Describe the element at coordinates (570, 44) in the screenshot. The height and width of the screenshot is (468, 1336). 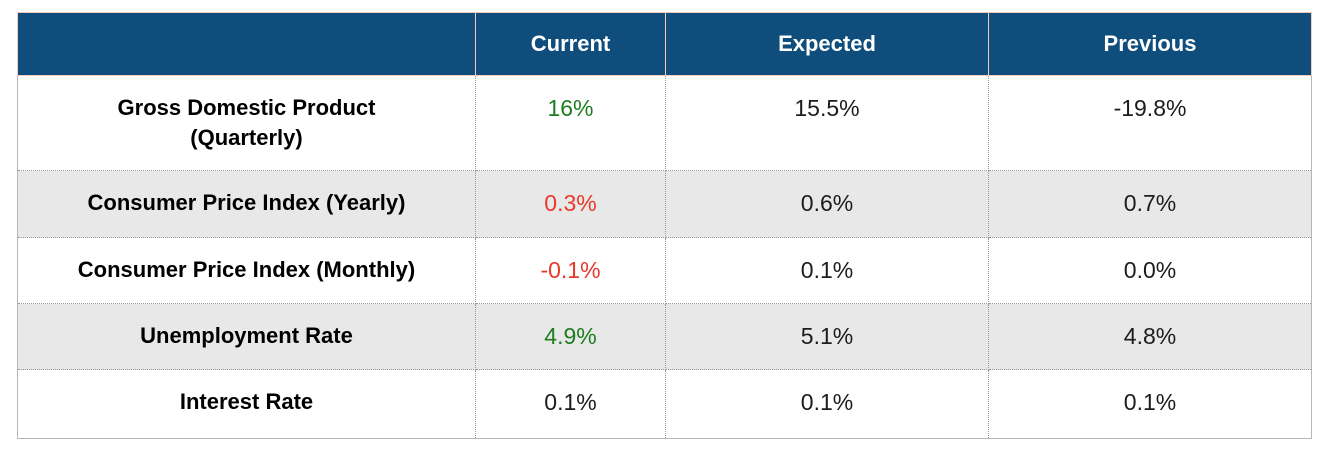
I see `column-header-current: Current` at that location.